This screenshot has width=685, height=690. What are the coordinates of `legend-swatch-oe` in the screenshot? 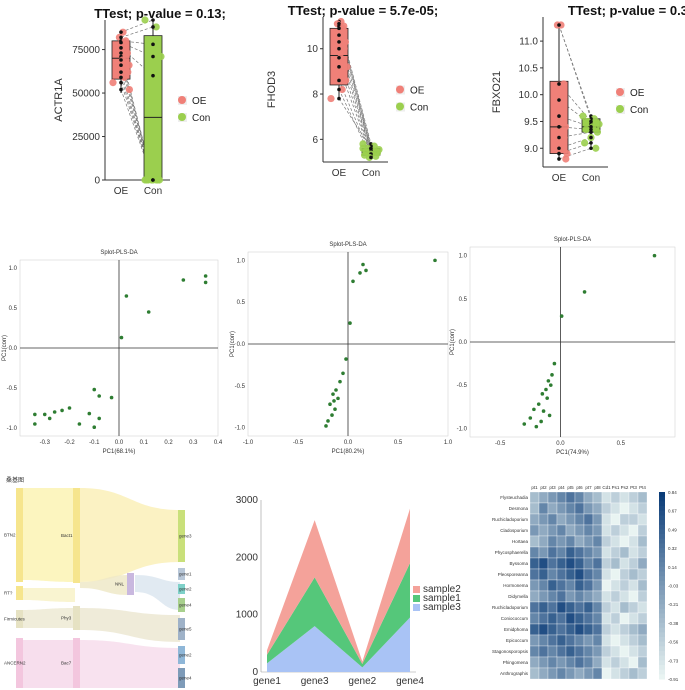 It's located at (620, 92).